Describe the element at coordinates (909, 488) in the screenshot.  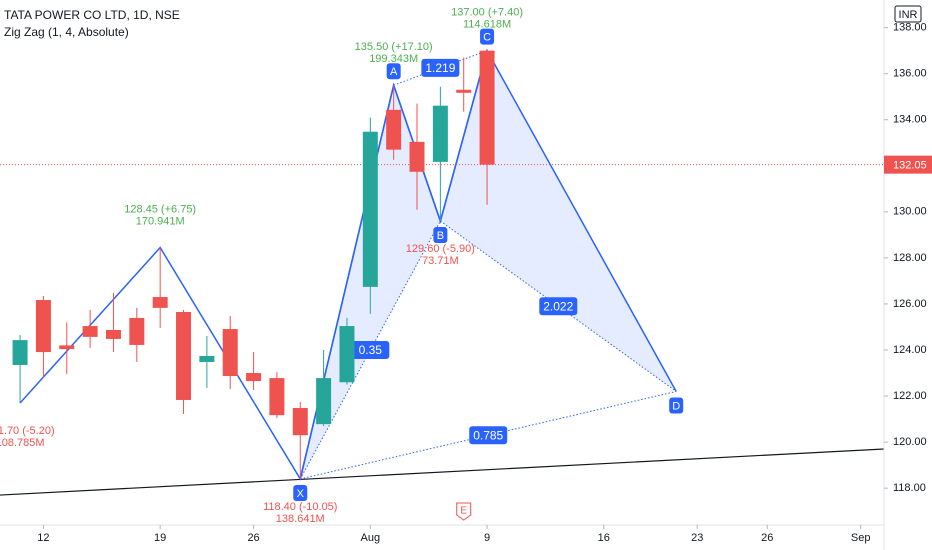
I see `y-tick-label: 118.00` at that location.